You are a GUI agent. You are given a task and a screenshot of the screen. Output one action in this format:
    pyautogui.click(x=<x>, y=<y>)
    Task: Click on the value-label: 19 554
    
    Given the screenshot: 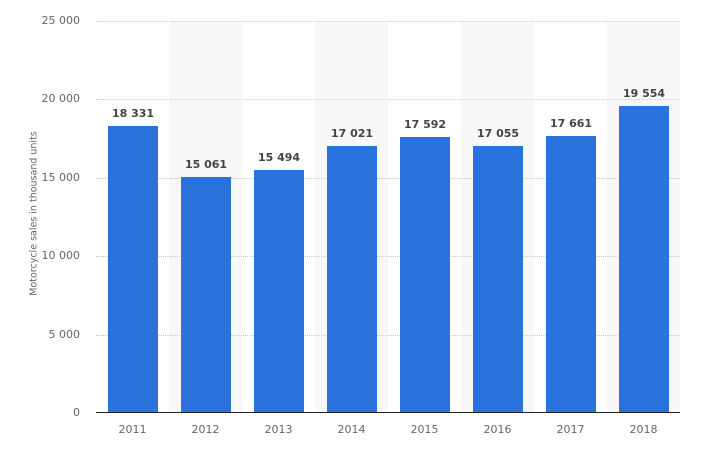 What is the action you would take?
    pyautogui.click(x=644, y=93)
    